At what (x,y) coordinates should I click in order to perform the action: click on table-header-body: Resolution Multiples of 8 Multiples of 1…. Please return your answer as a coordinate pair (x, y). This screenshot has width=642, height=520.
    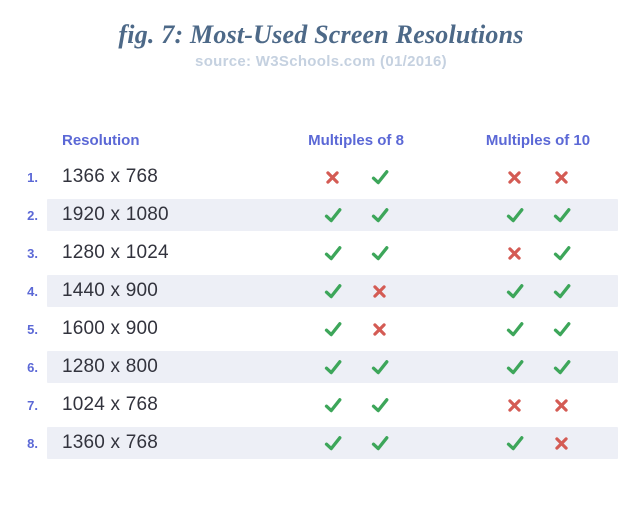
    Looking at the image, I should click on (332, 140).